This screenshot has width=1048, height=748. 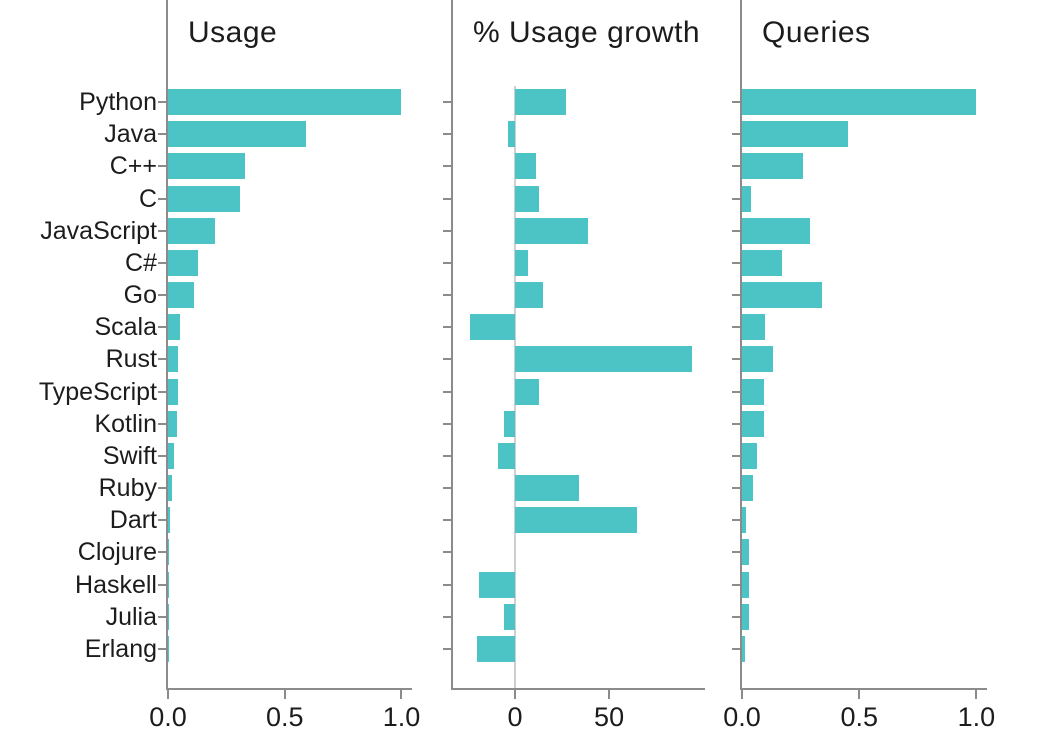 What do you see at coordinates (98, 230) in the screenshot?
I see `category-label-javascript: JavaScript` at bounding box center [98, 230].